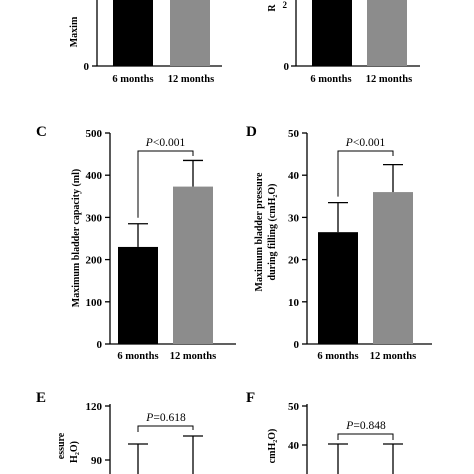 The width and height of the screenshot is (474, 474). Describe the element at coordinates (191, 79) in the screenshot. I see `panel-a-category-12-months: 12 months` at that location.